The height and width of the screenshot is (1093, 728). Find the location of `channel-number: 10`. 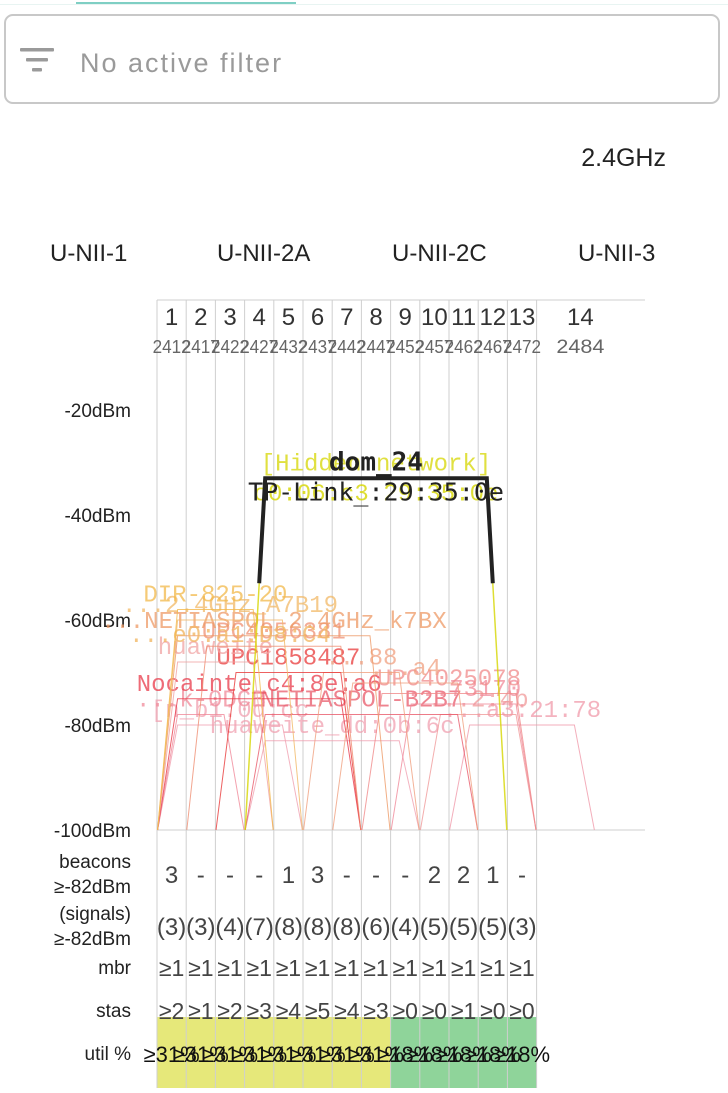

channel-number: 10 is located at coordinates (434, 317).